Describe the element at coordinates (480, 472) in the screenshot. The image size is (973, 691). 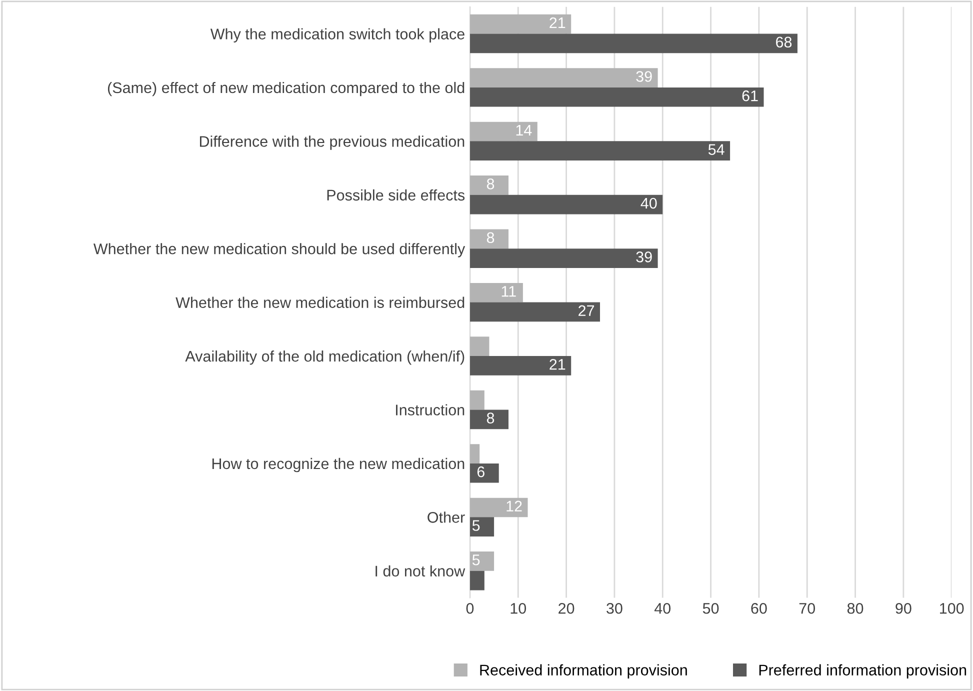
I see `data-label: 6` at that location.